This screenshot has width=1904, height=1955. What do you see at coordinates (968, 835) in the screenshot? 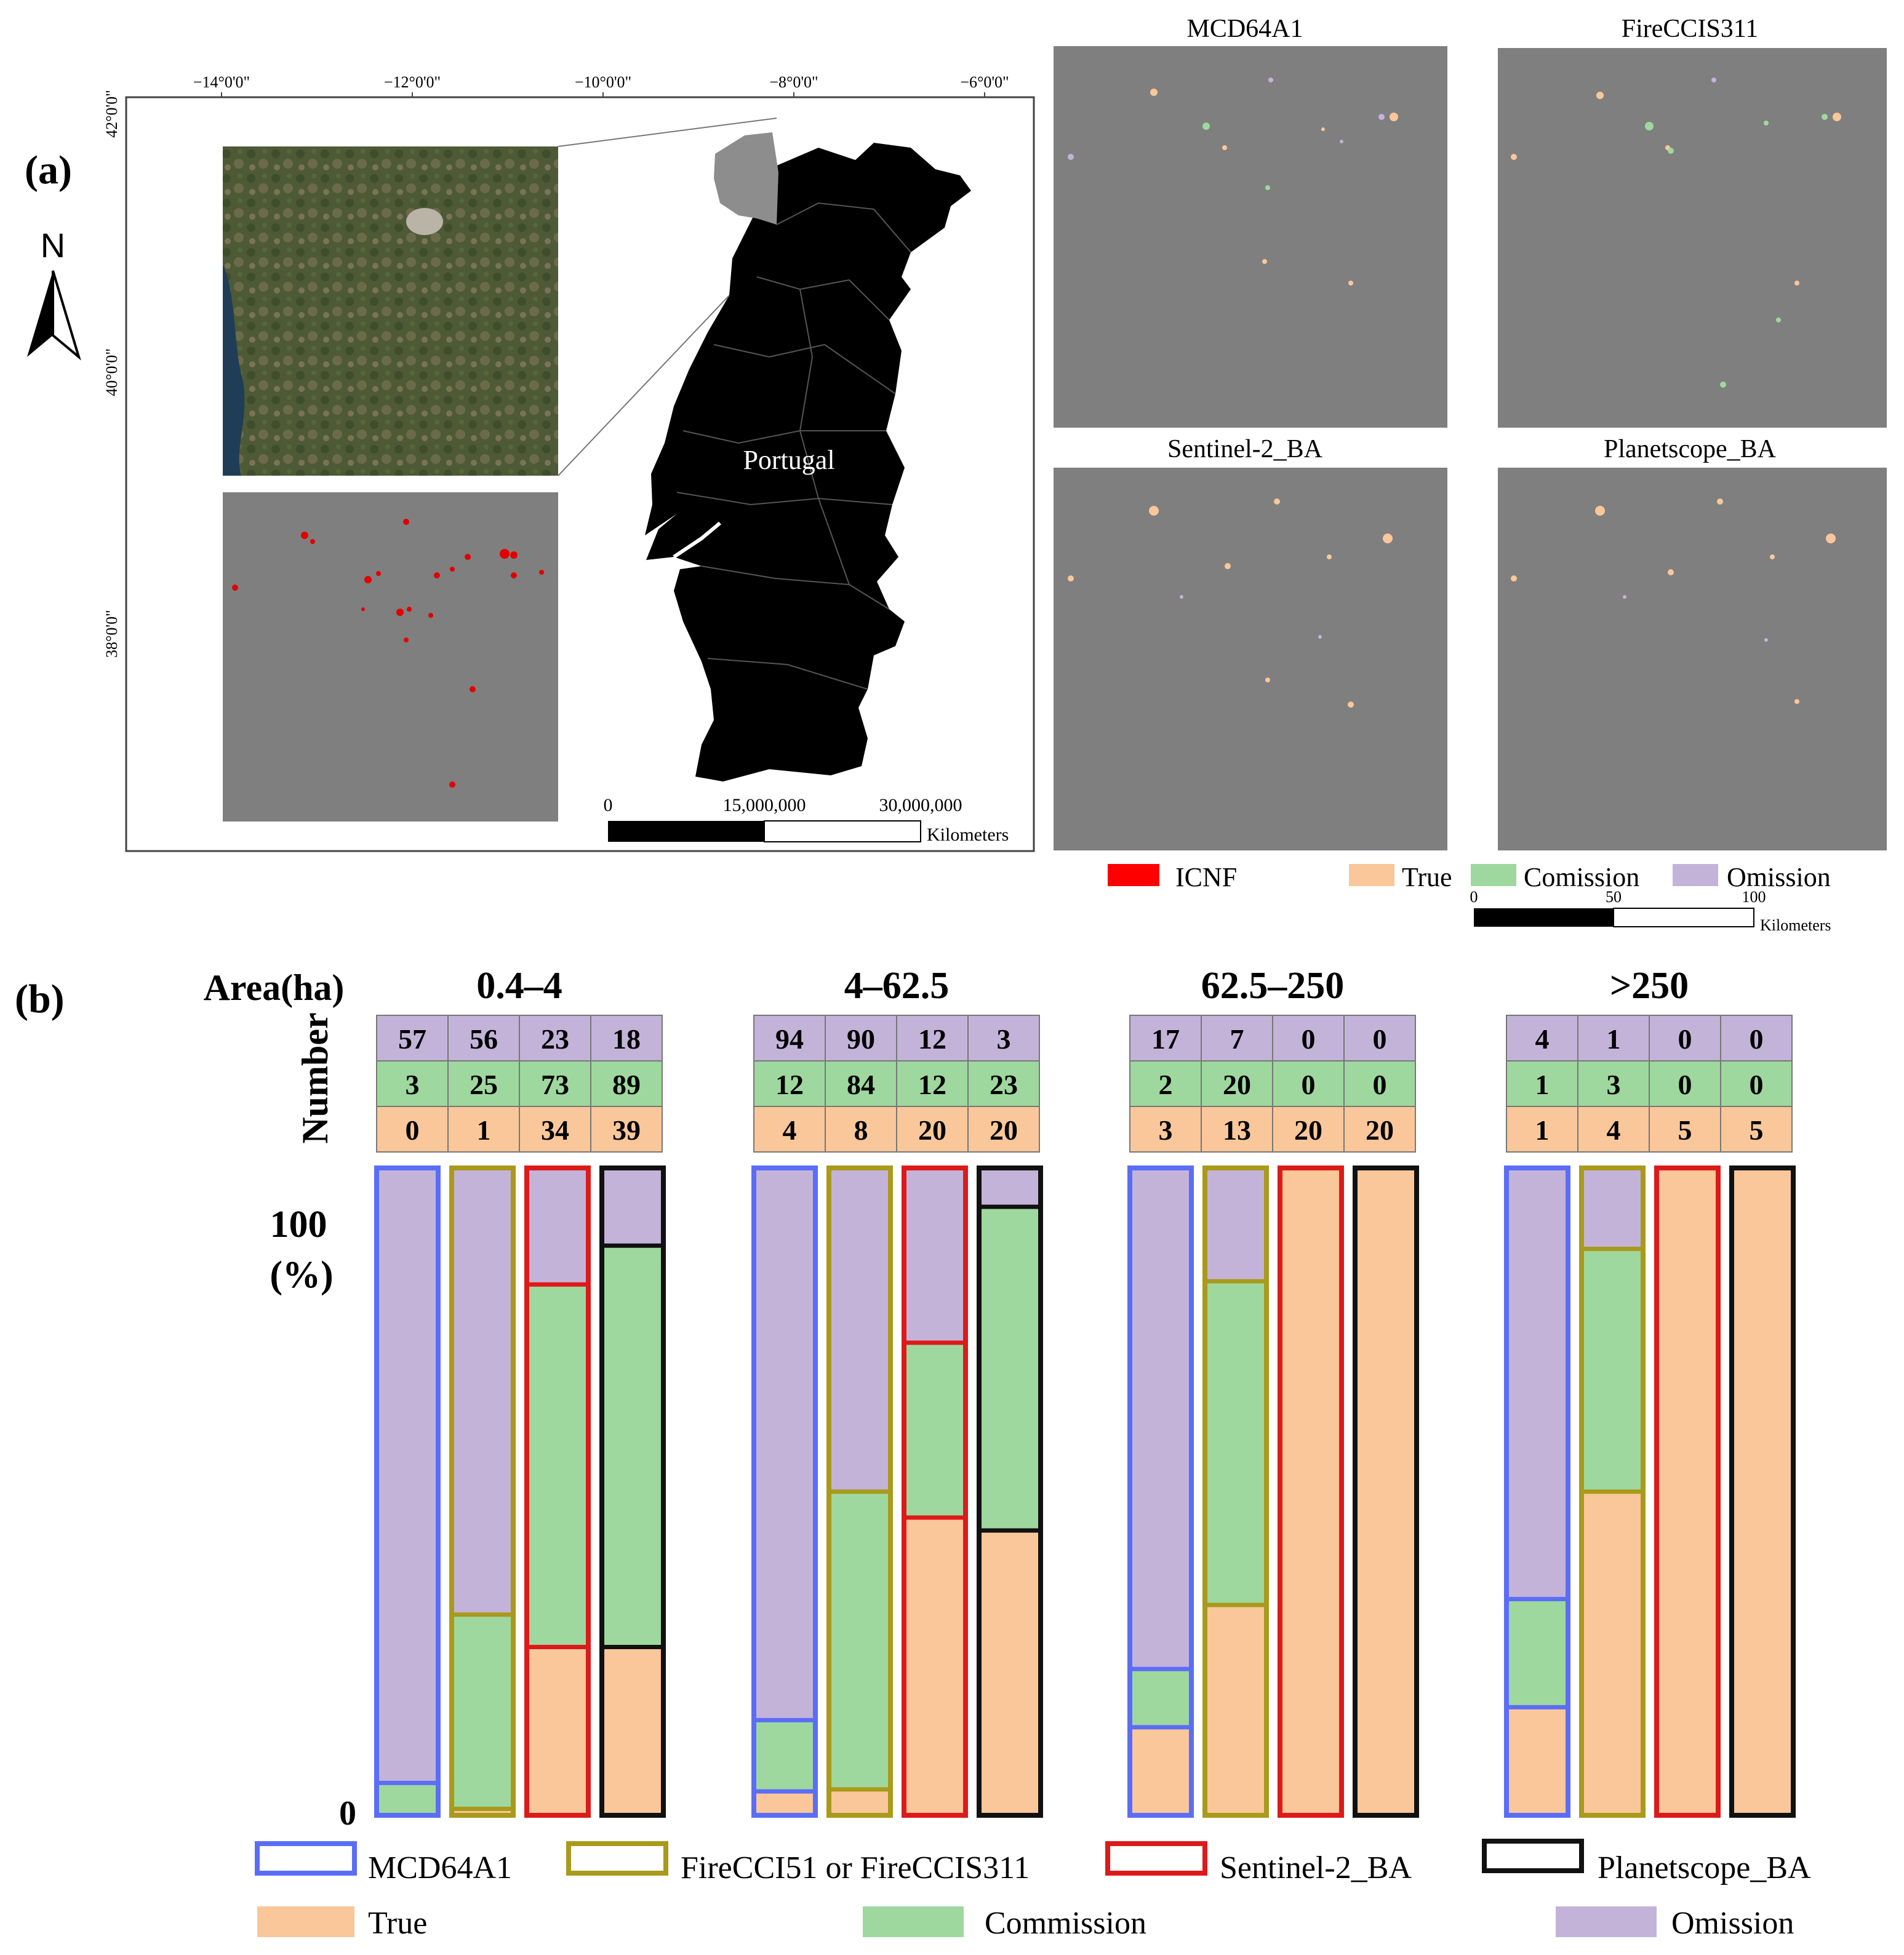
I see `scale-unit: Kilometers` at bounding box center [968, 835].